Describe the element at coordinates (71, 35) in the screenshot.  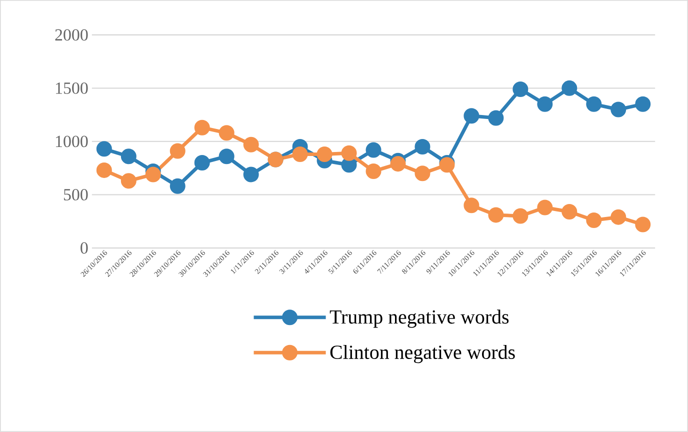
I see `y-tick-label: 2000` at that location.